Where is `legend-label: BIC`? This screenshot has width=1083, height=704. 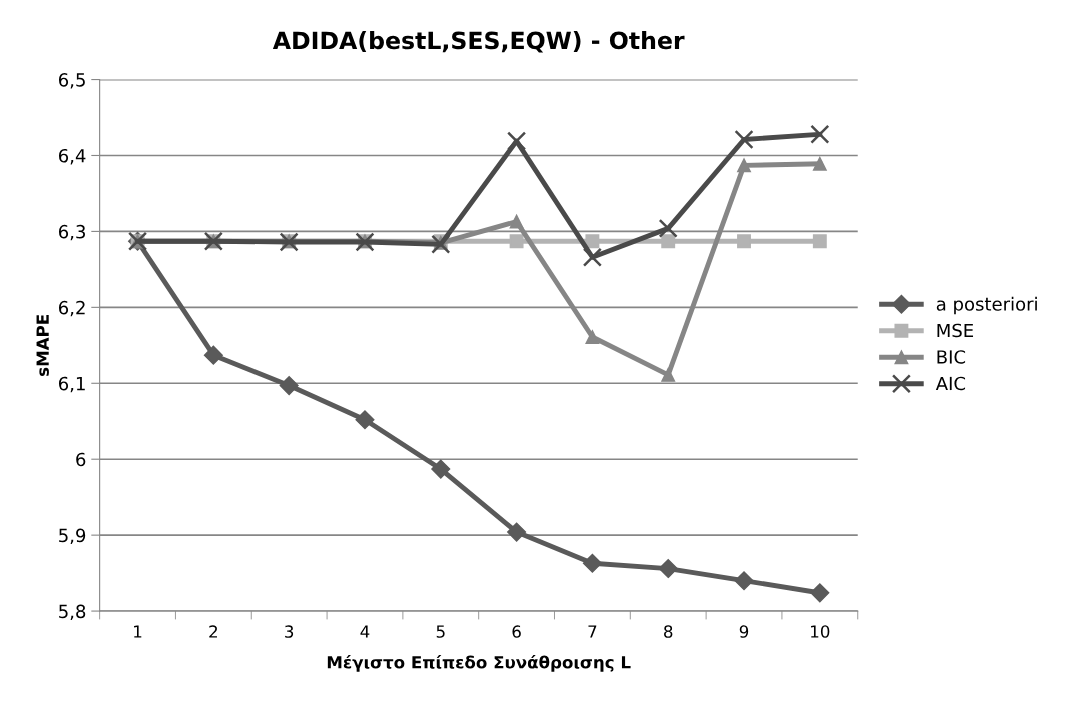
legend-label: BIC is located at coordinates (951, 357).